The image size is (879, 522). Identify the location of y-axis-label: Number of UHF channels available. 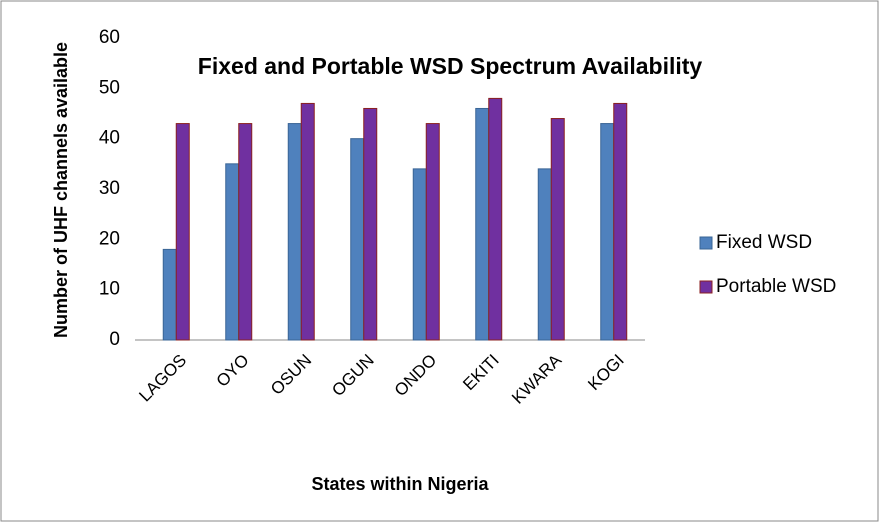
(61, 190).